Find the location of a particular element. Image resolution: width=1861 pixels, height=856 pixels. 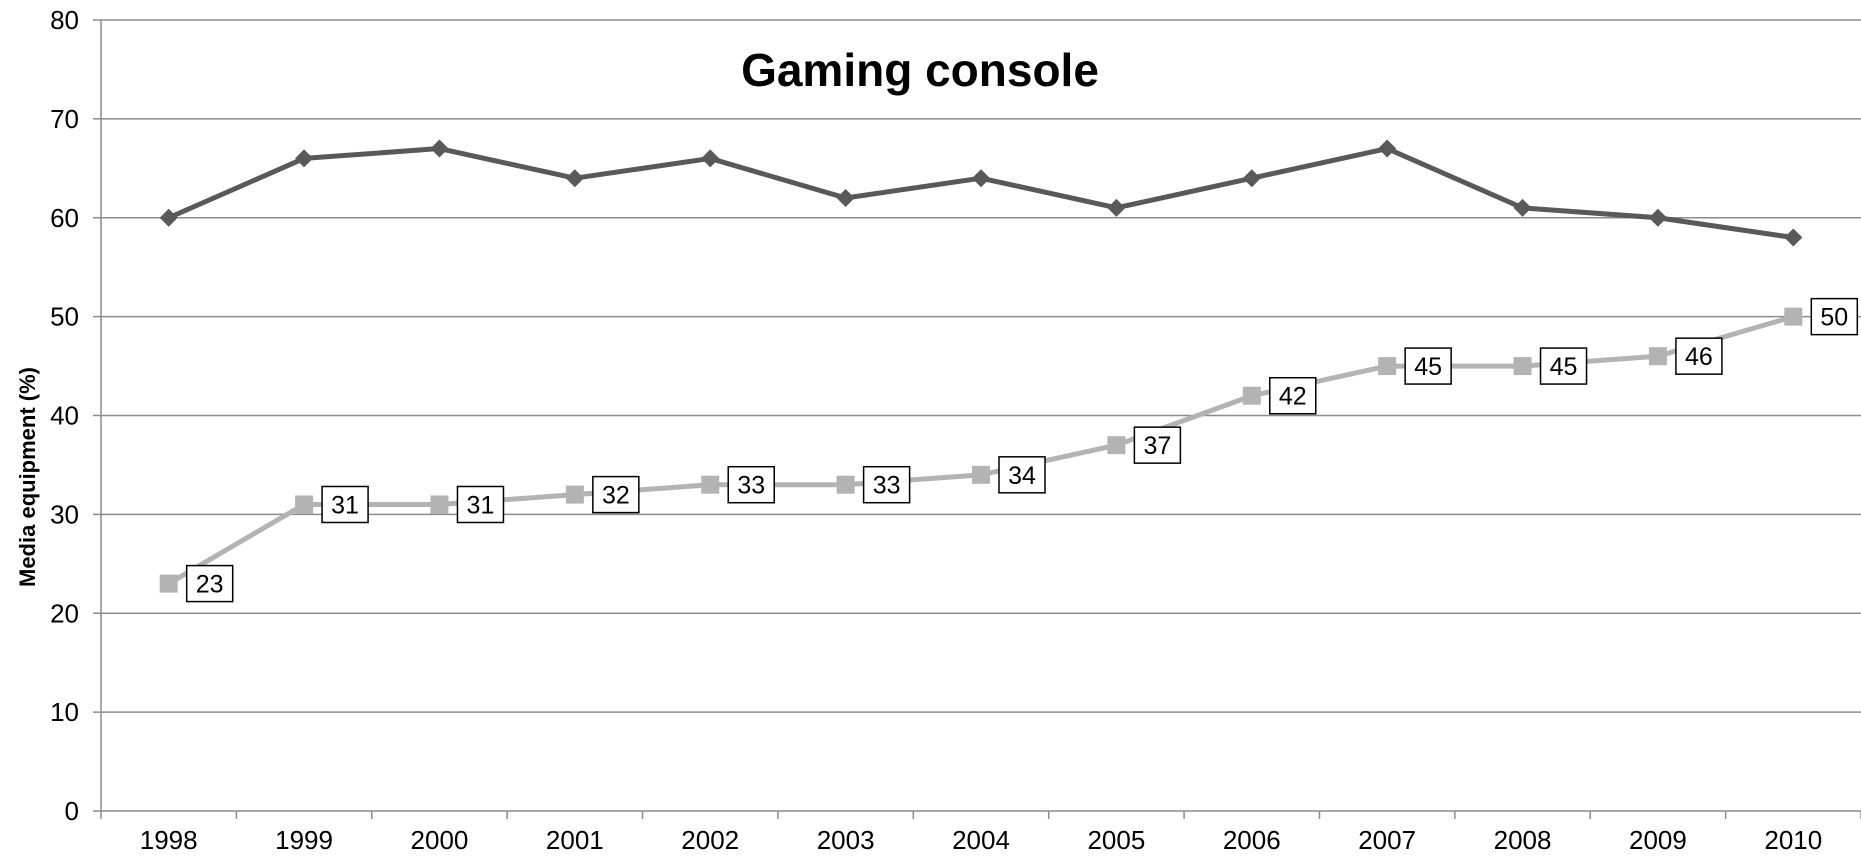

x-tick-label: 2004 is located at coordinates (981, 840).